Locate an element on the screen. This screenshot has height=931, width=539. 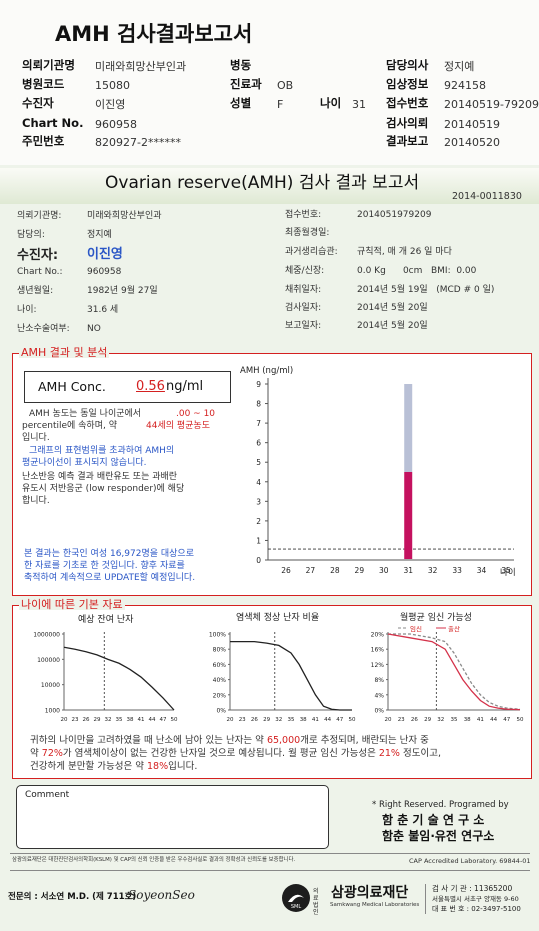
y-tick-label: 8% is located at coordinates (379, 680).